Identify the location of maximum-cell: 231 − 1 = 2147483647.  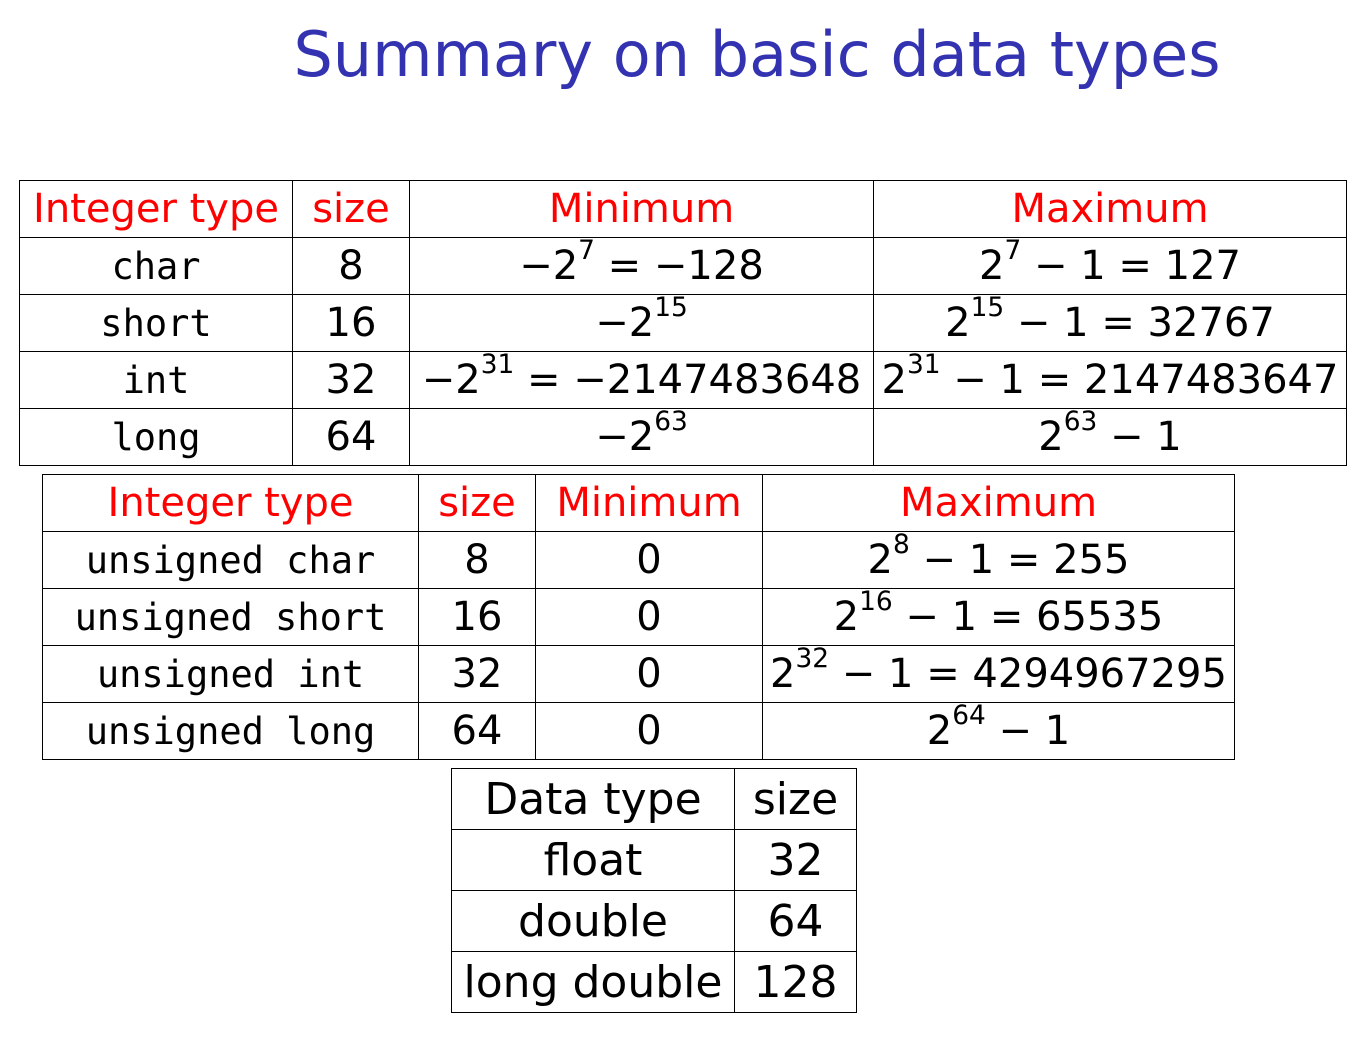
(1110, 380).